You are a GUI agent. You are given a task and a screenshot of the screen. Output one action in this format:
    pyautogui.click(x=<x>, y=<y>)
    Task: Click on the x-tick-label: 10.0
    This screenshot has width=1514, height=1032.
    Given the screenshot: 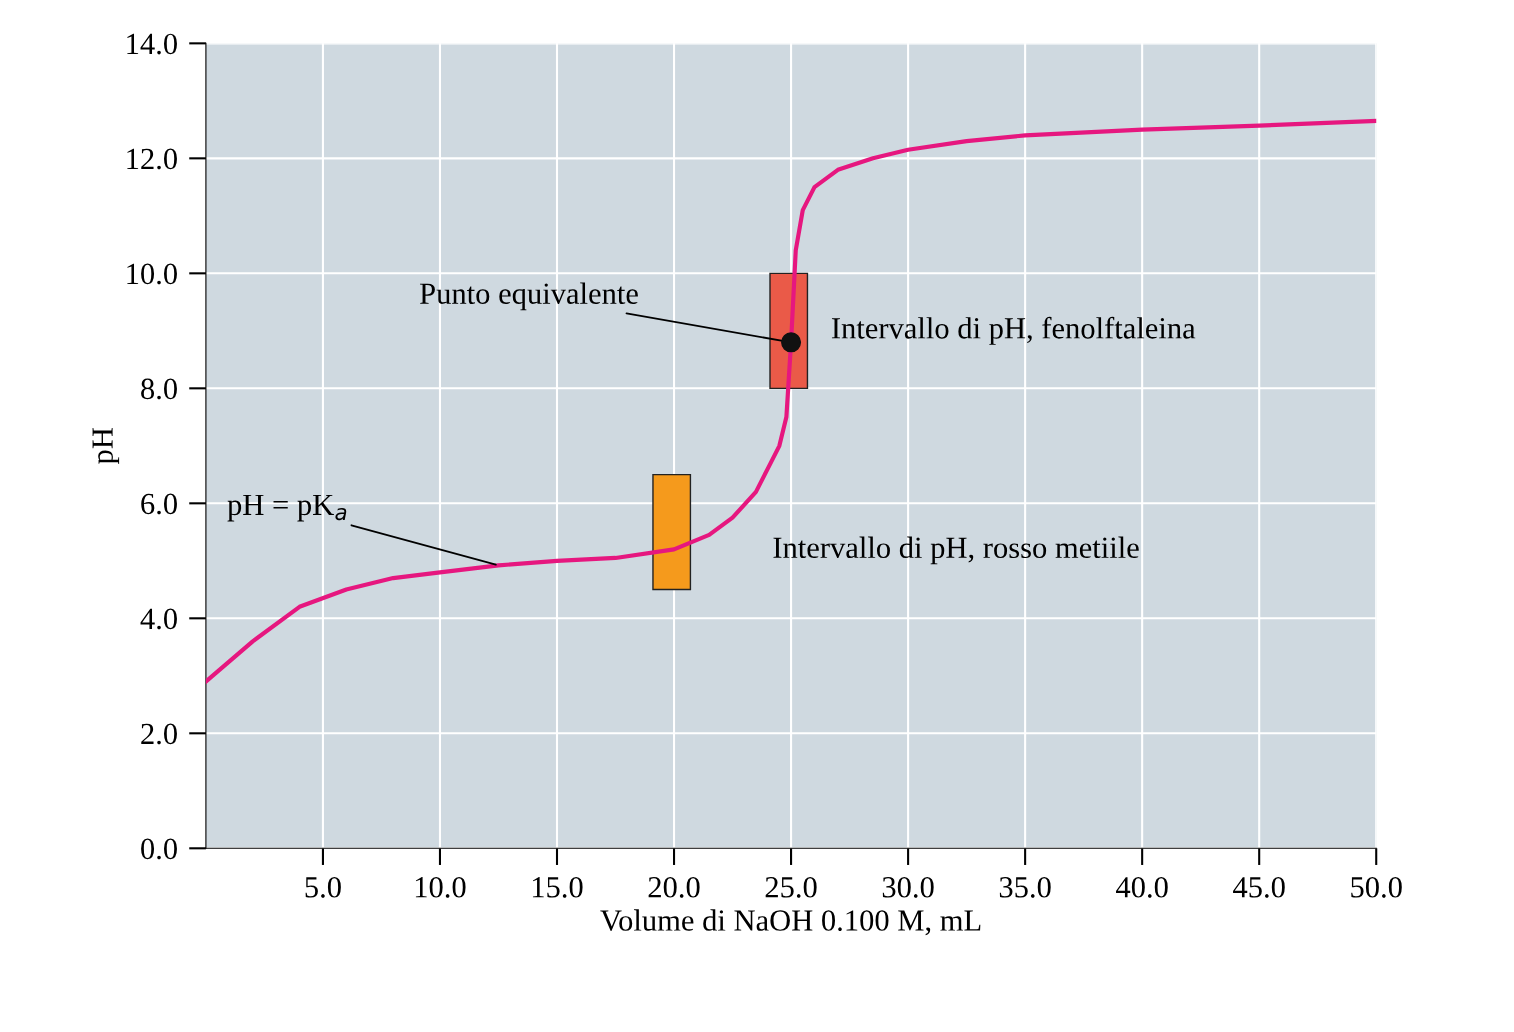 What is the action you would take?
    pyautogui.click(x=440, y=887)
    